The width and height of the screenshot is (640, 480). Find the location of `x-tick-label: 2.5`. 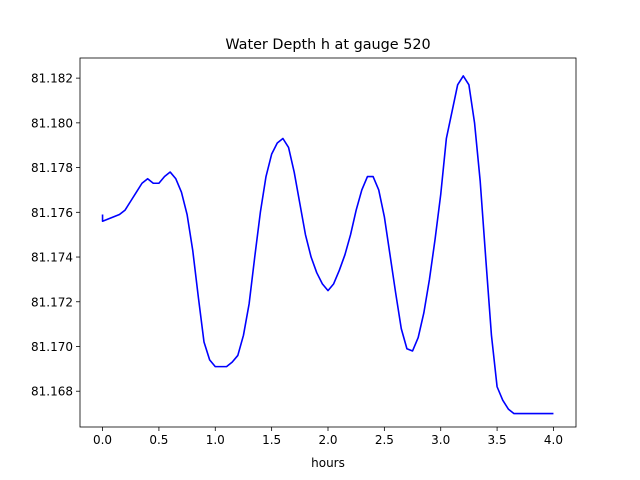

x-tick-label: 2.5 is located at coordinates (384, 440).